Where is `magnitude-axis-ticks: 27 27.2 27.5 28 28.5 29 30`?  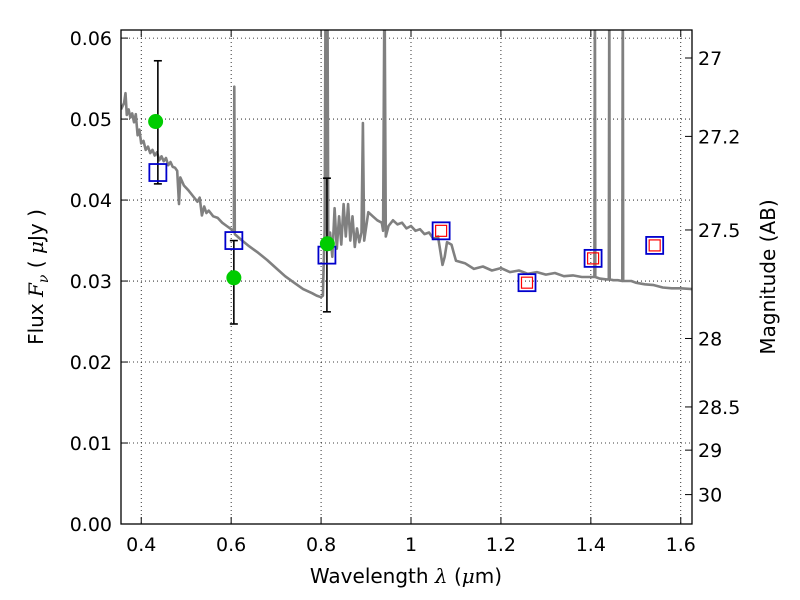
magnitude-axis-ticks: 27 27.2 27.5 28 28.5 29 30 is located at coordinates (712, 277).